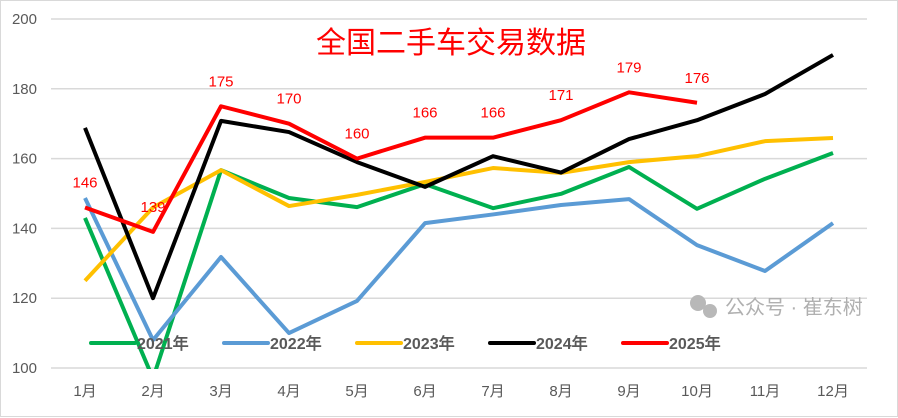 The width and height of the screenshot is (898, 418). I want to click on x-tick-label: 8月, so click(560, 391).